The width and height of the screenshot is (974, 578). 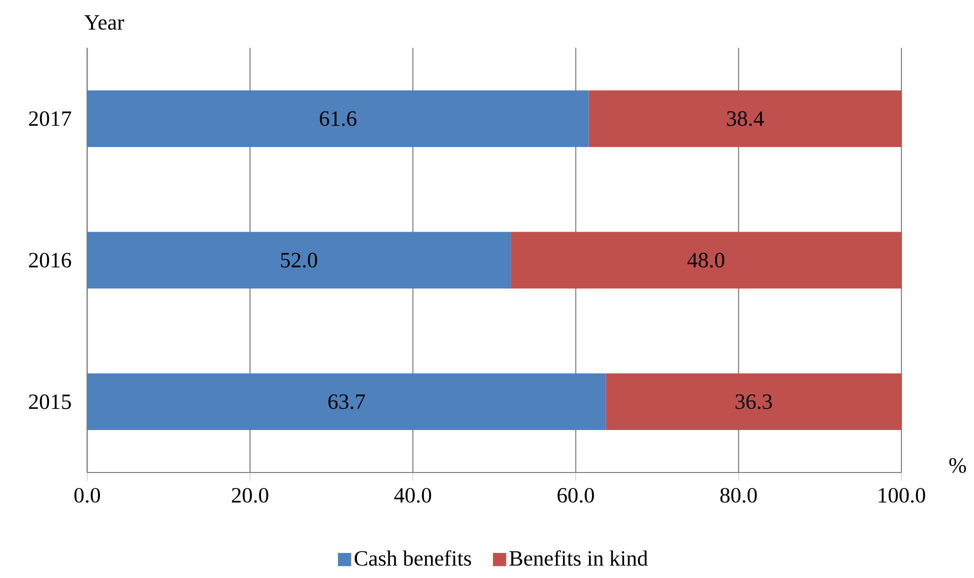 I want to click on y-tick-label: 2017, so click(x=50, y=119).